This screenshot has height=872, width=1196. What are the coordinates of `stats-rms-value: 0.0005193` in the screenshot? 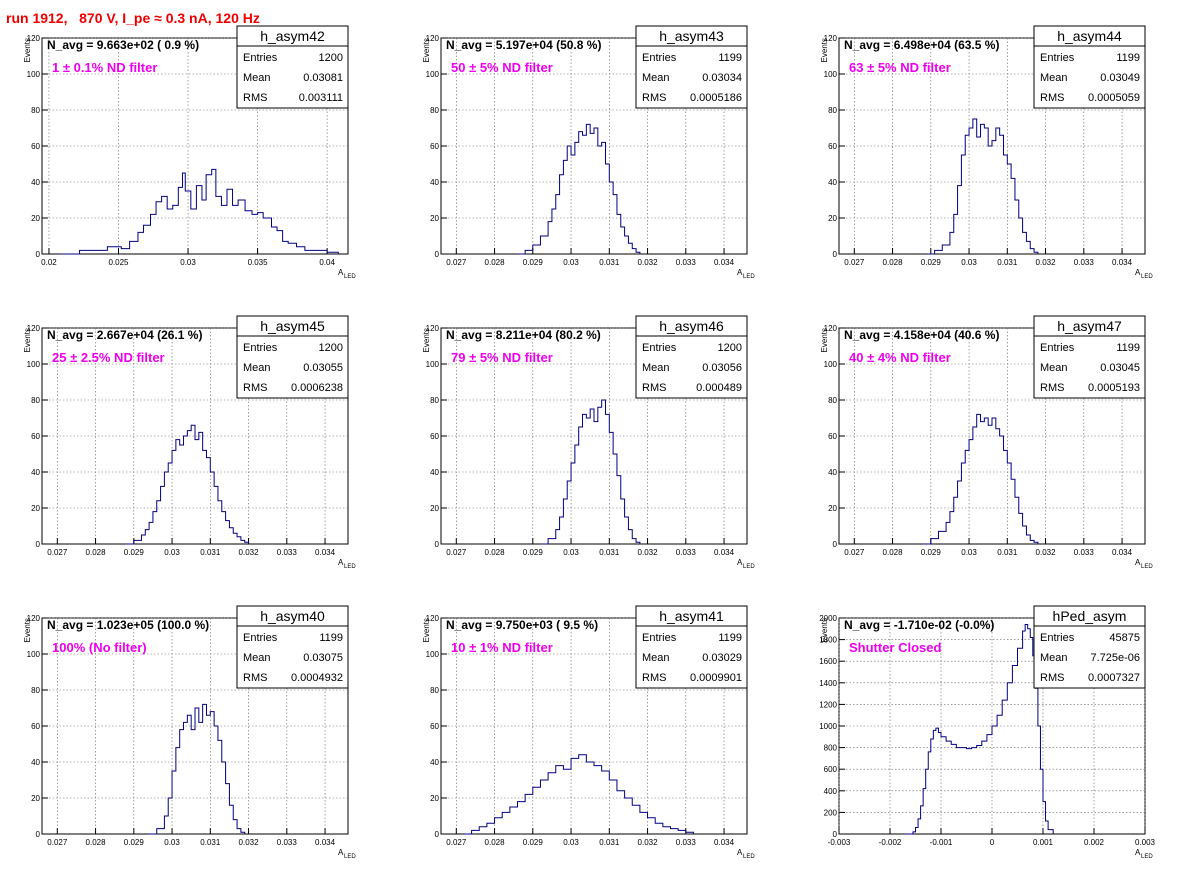 It's located at (1114, 388).